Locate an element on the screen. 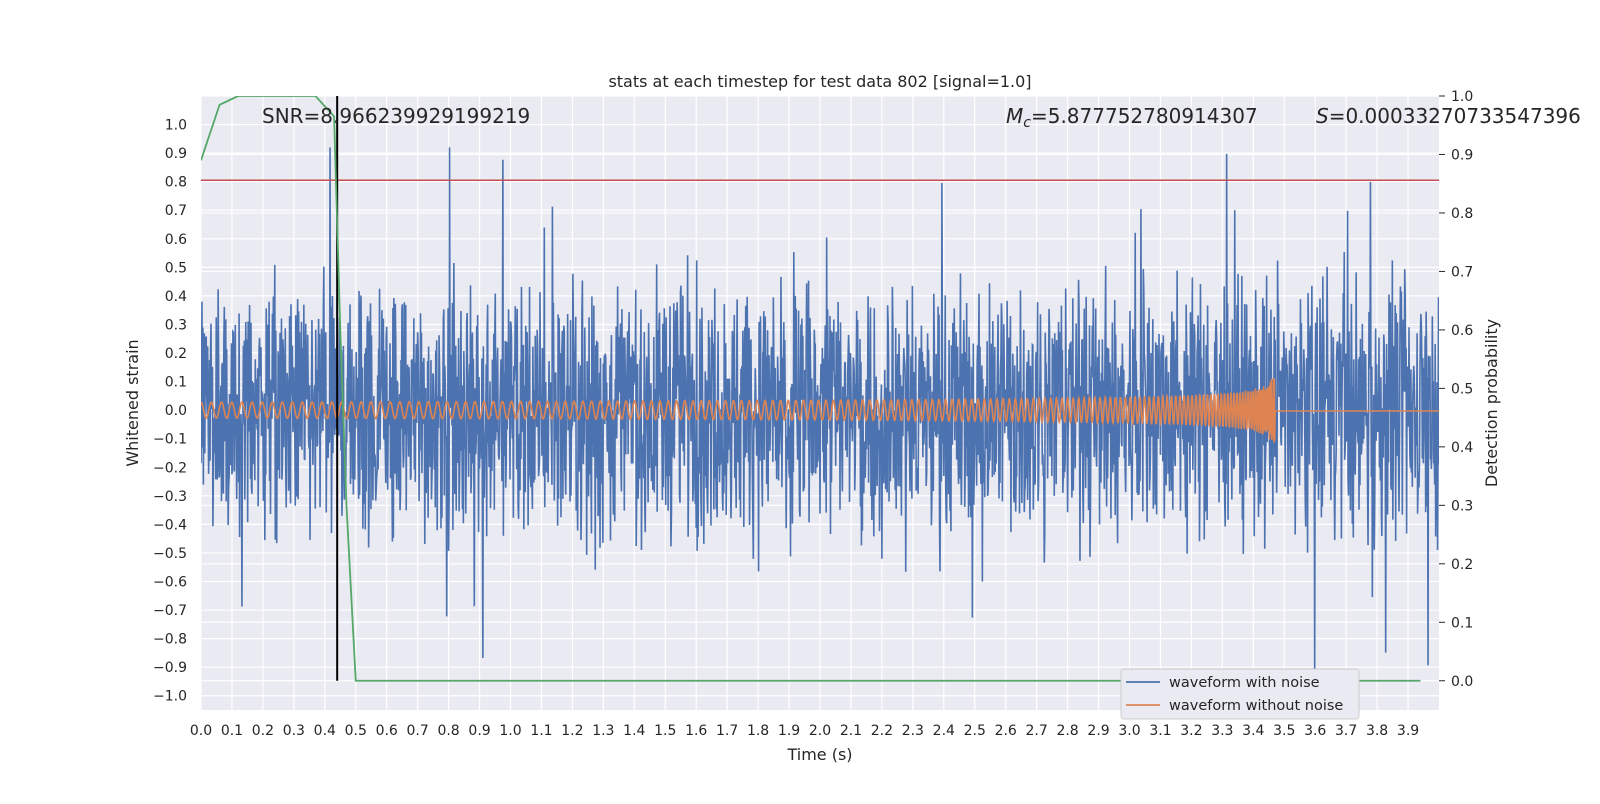 The image size is (1600, 804). x-tick-0.7: 0.7 is located at coordinates (418, 731).